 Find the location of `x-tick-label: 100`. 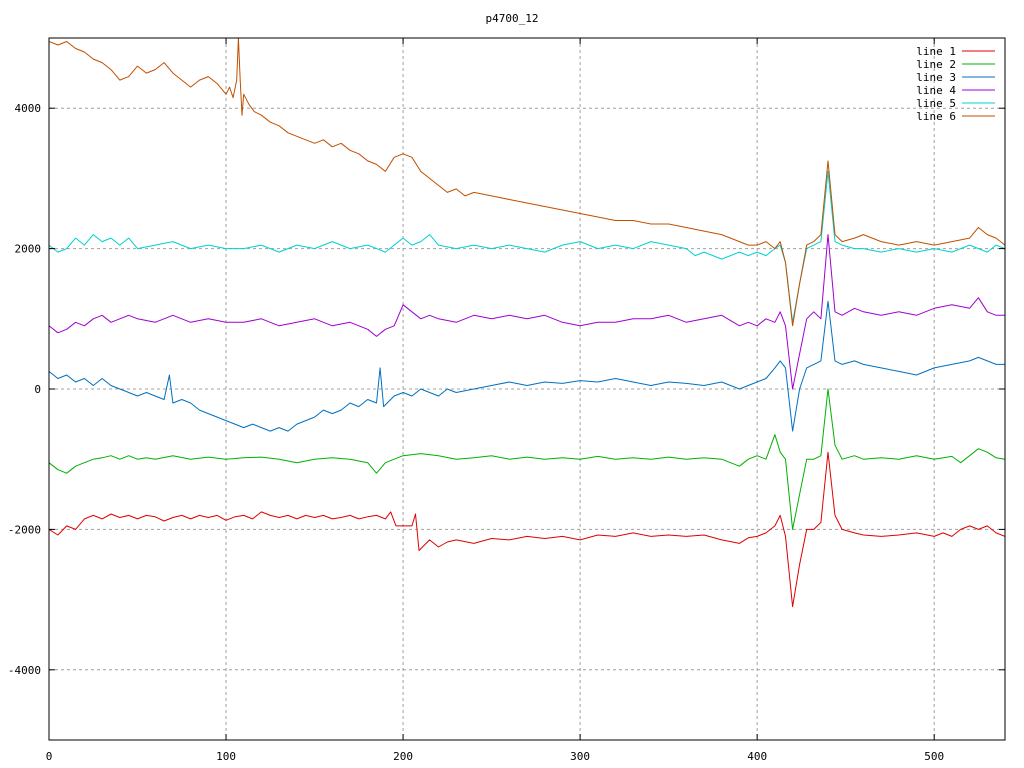

x-tick-label: 100 is located at coordinates (226, 756).